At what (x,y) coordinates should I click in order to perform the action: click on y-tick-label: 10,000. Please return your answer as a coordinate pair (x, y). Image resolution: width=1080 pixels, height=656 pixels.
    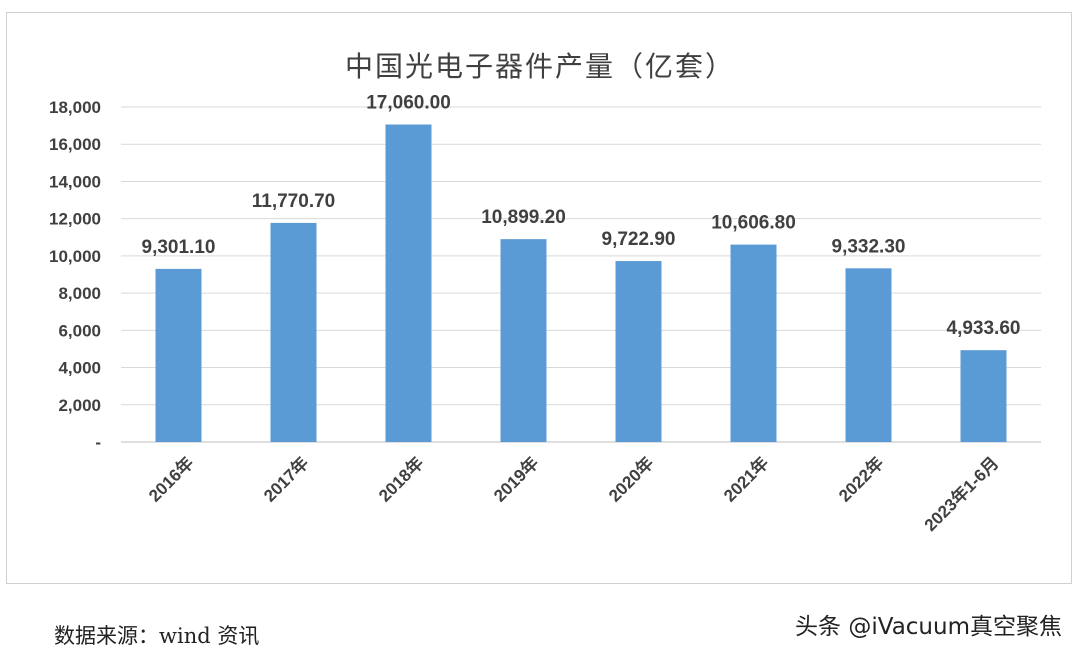
    Looking at the image, I should click on (75, 256).